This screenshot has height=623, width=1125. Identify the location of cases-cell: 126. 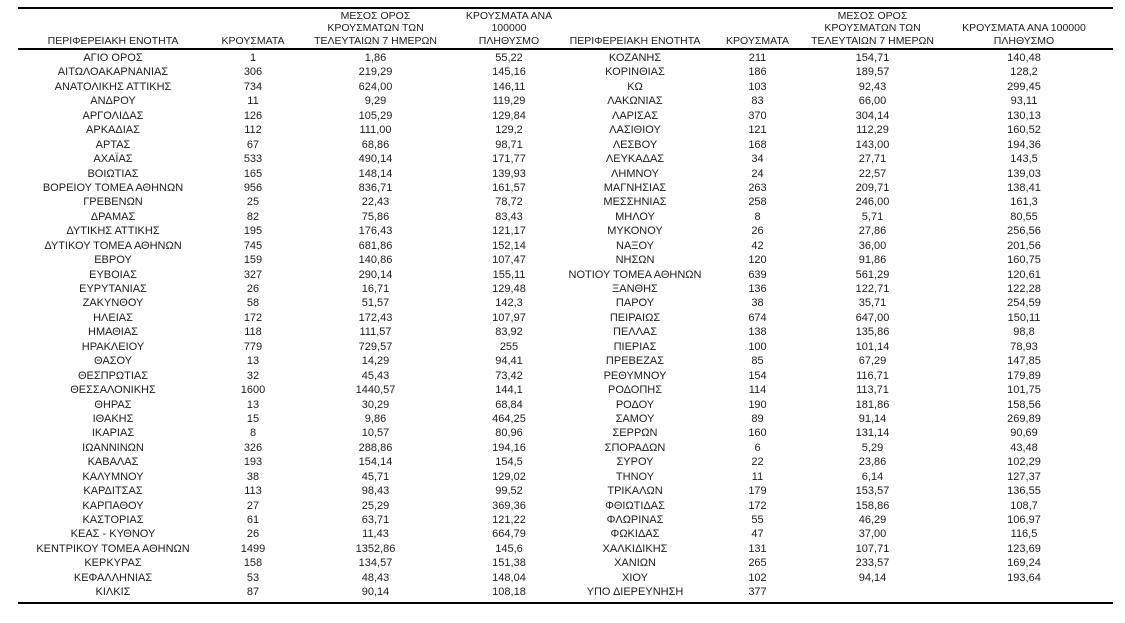
(253, 115).